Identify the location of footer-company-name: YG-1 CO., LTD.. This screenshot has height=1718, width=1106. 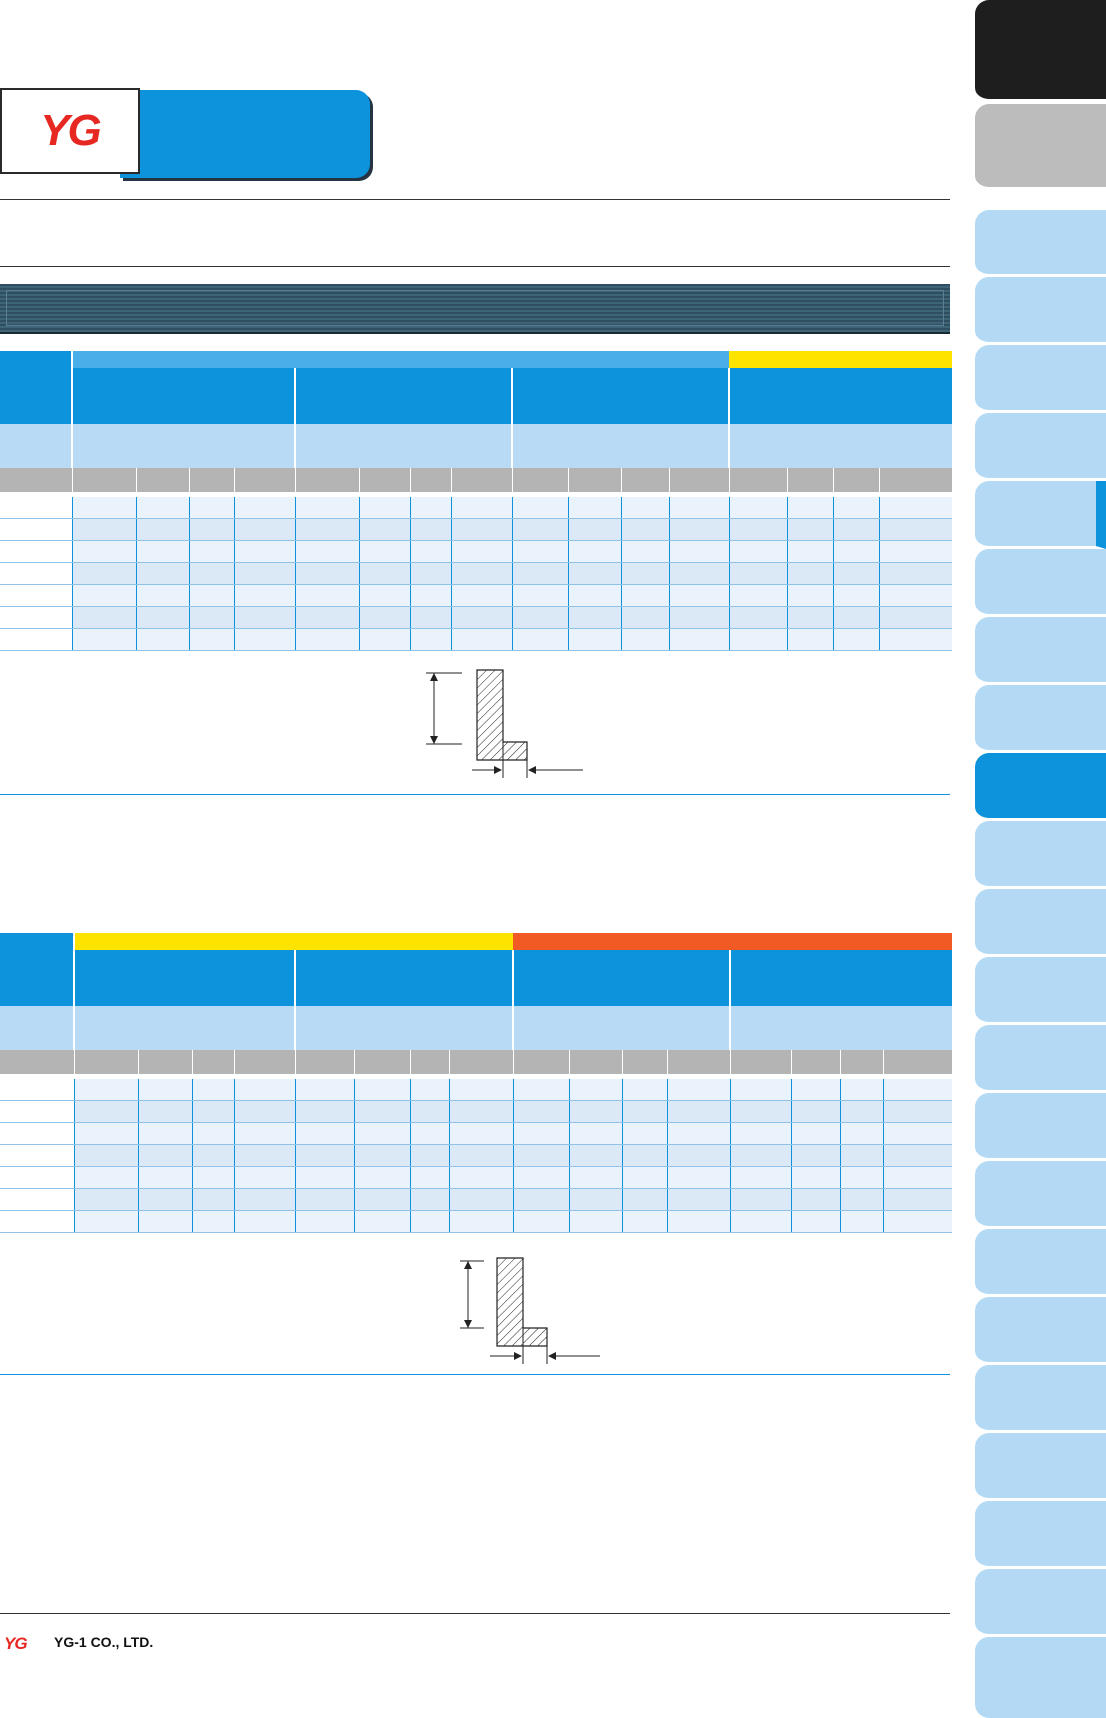
(104, 1642).